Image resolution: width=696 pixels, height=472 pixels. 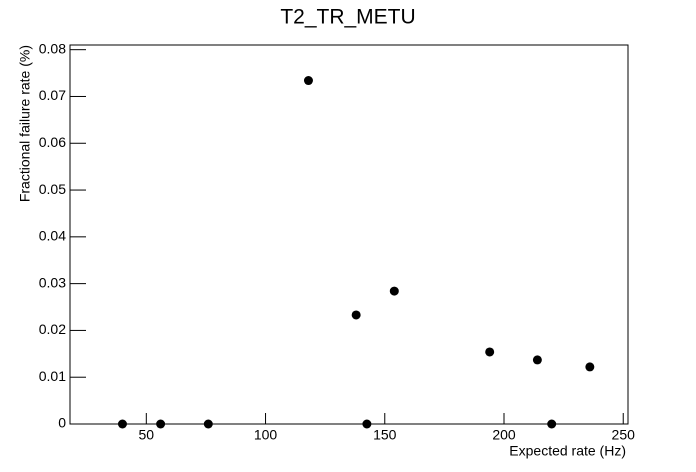 What do you see at coordinates (52, 142) in the screenshot?
I see `y-tick-label: 0.06` at bounding box center [52, 142].